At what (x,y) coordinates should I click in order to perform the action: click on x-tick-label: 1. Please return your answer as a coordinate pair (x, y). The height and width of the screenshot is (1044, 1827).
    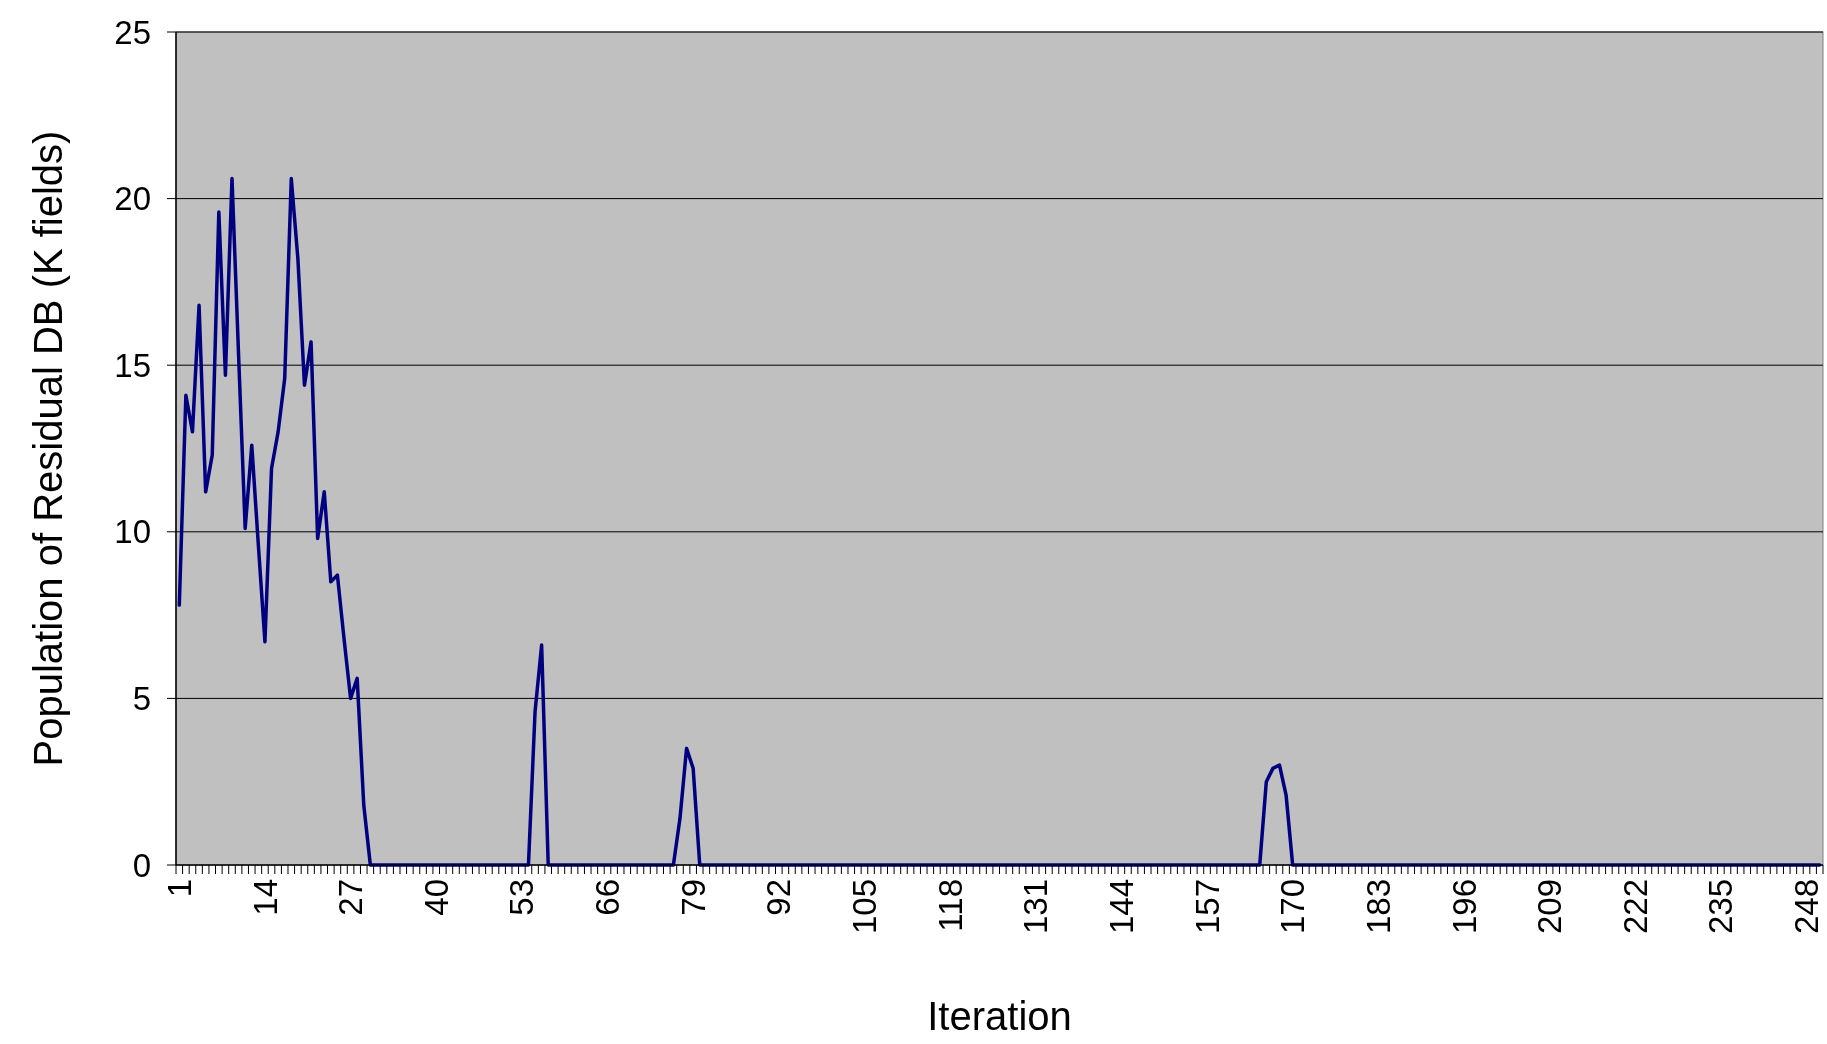
    Looking at the image, I should click on (179, 888).